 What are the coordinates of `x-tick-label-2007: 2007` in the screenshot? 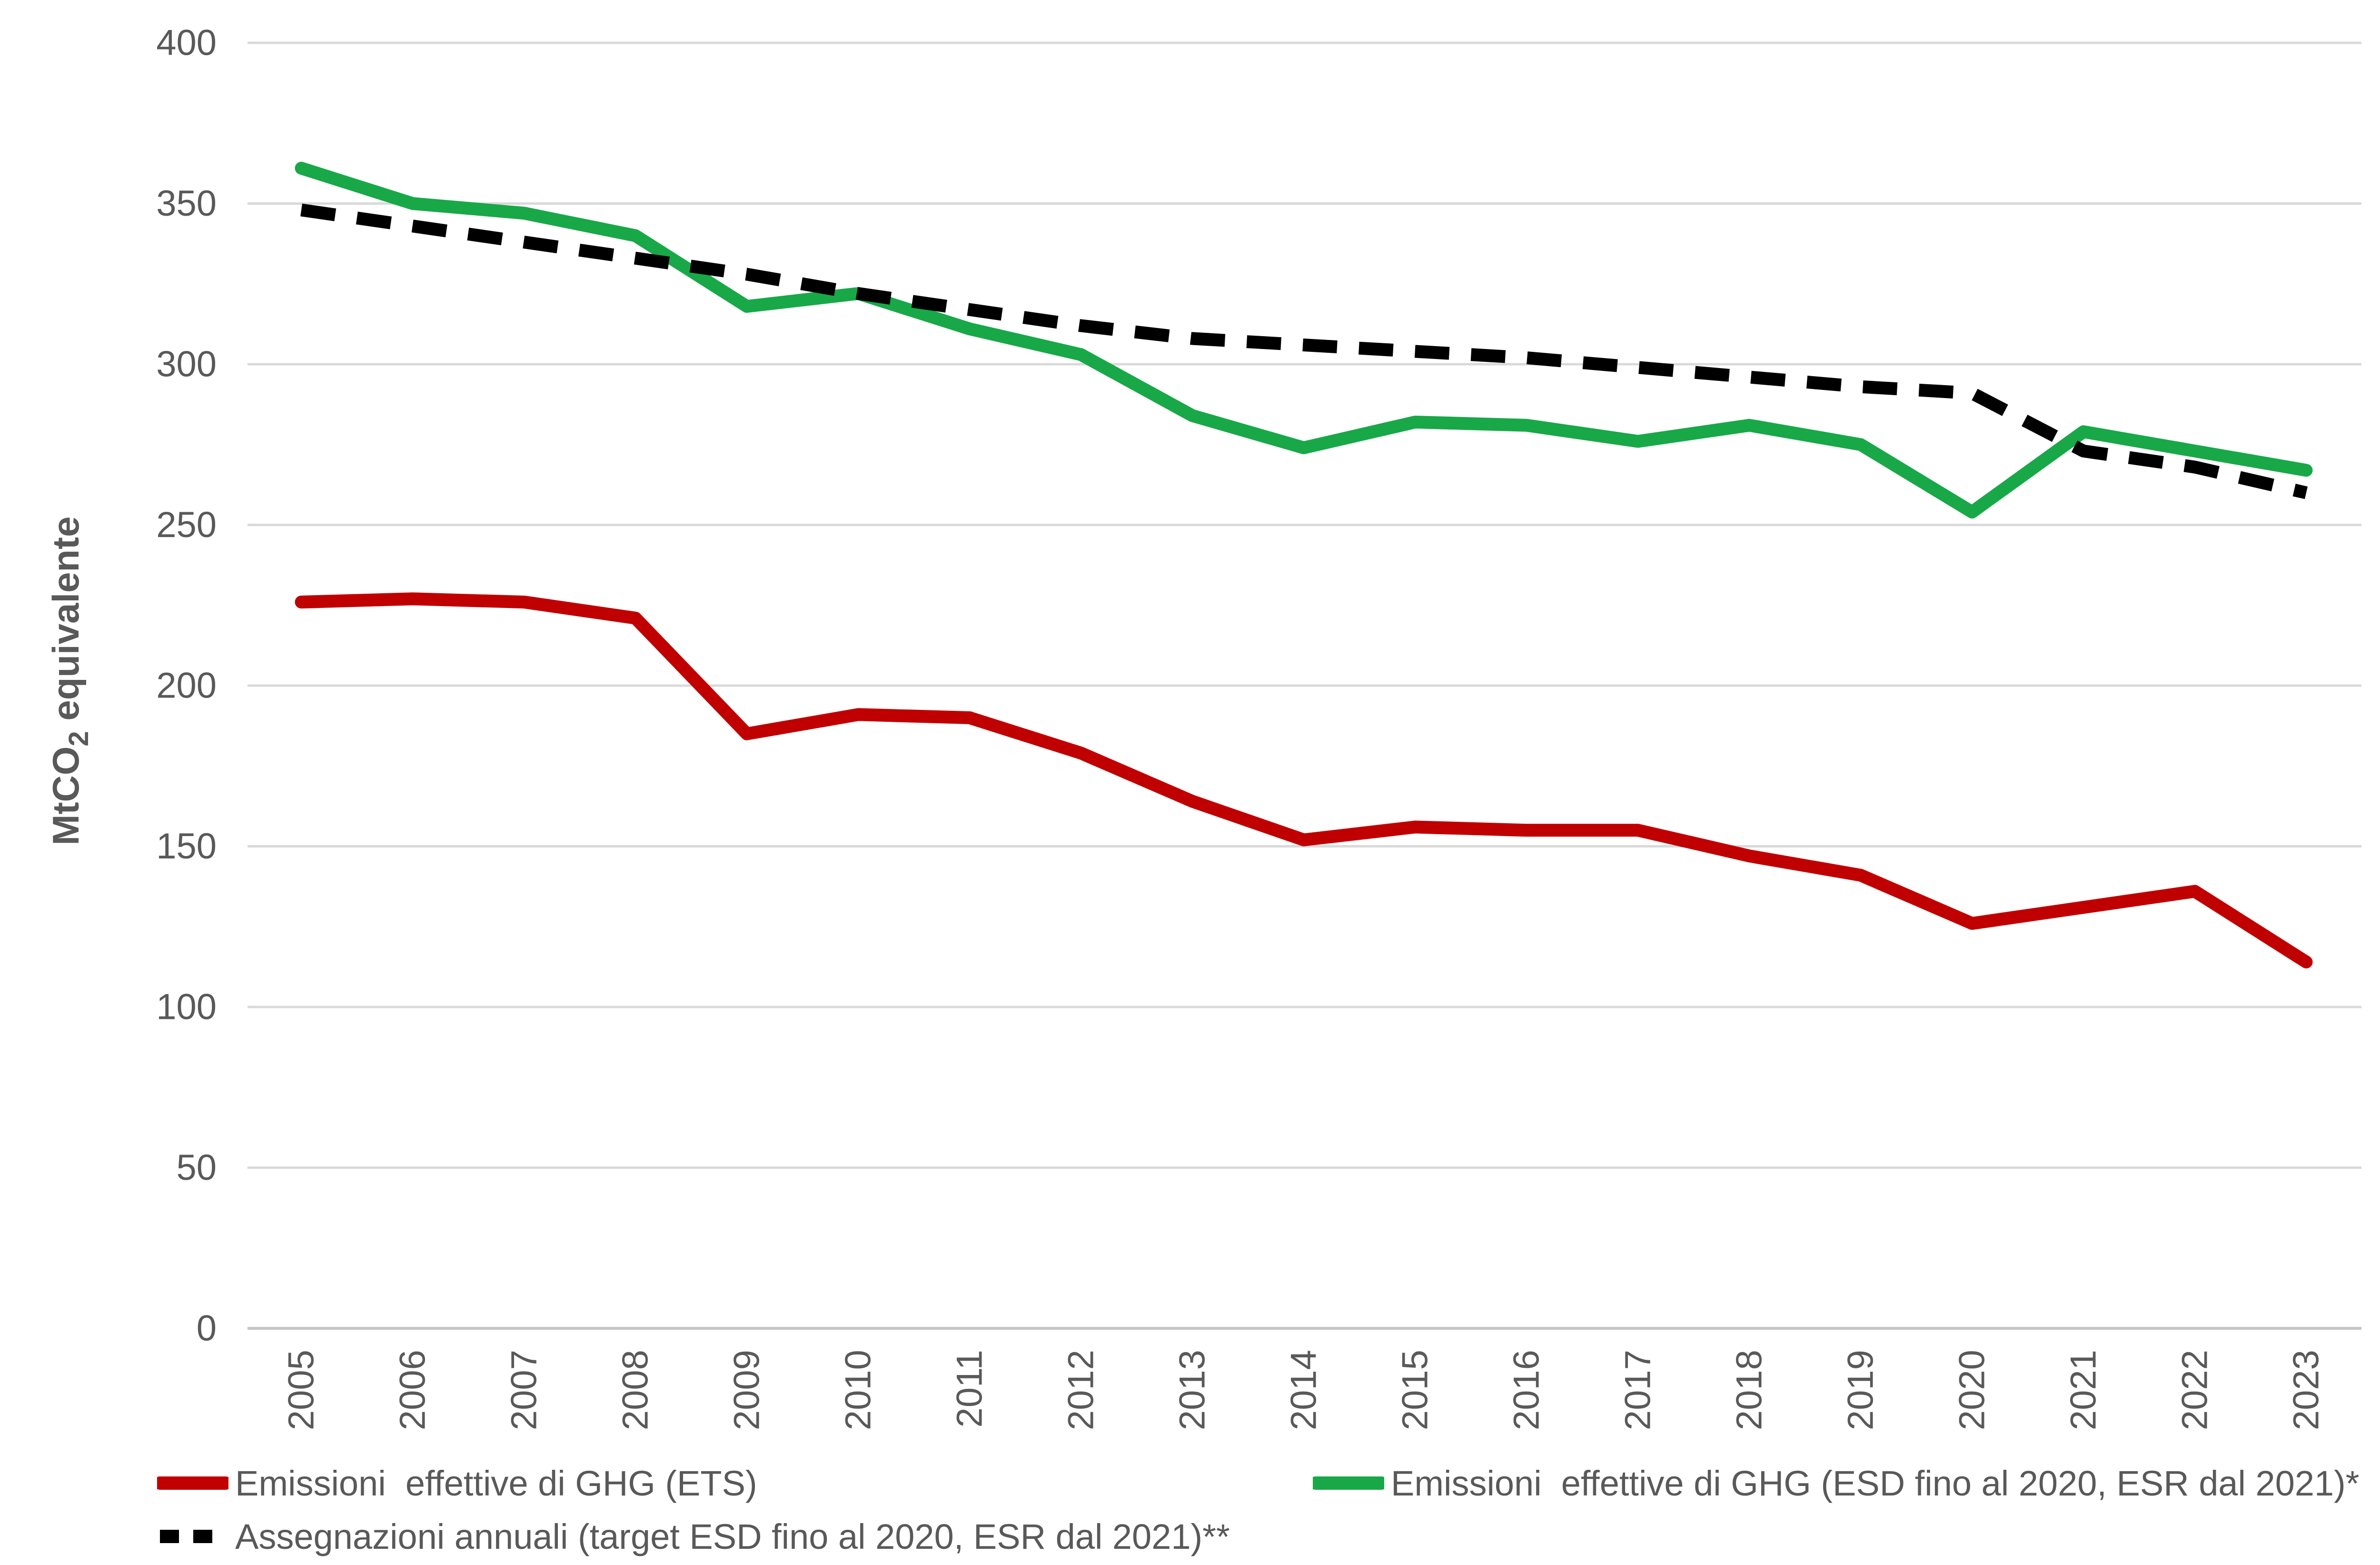 It's located at (524, 1390).